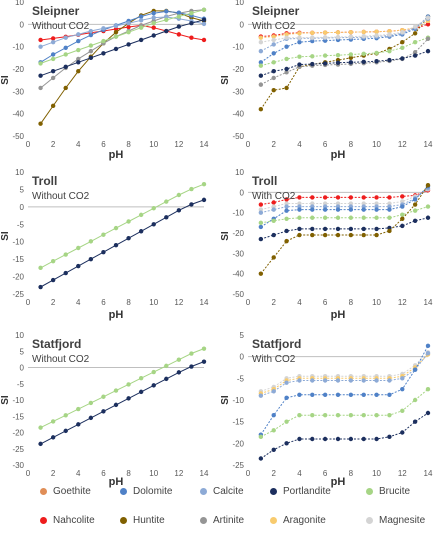 The width and height of the screenshot is (435, 550). I want to click on x-axis-title: pH, so click(338, 315).